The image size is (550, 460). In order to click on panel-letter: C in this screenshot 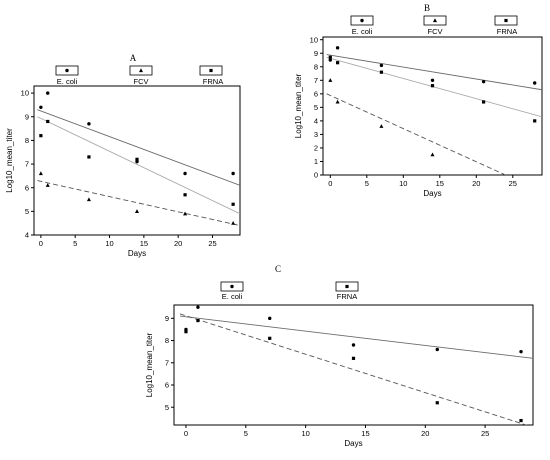, I will do `click(278, 269)`.